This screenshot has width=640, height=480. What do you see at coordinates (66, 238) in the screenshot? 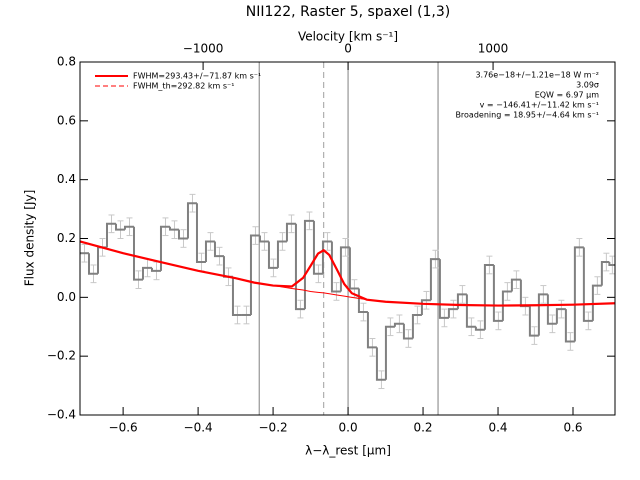
I see `y-tick-label: 0.2` at bounding box center [66, 238].